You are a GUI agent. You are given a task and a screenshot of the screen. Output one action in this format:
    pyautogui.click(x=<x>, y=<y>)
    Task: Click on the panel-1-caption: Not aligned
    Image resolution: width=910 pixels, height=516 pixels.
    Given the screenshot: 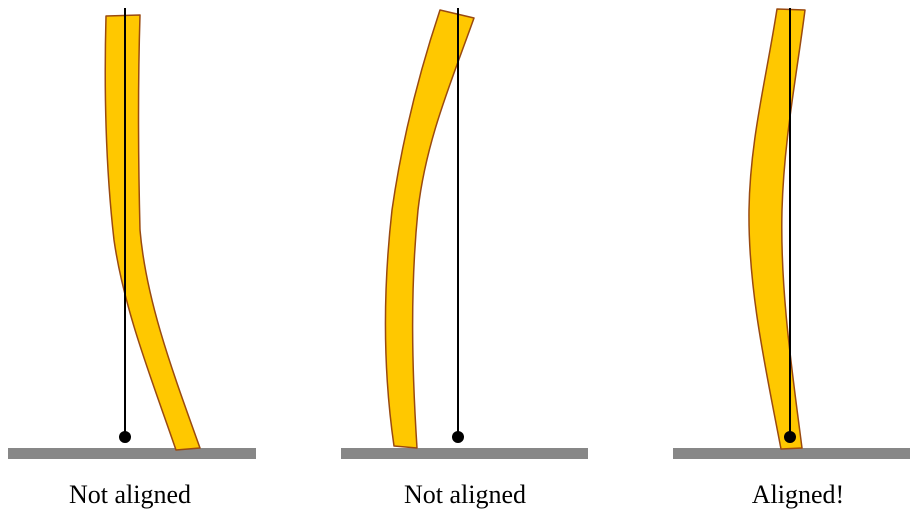 What is the action you would take?
    pyautogui.click(x=130, y=494)
    